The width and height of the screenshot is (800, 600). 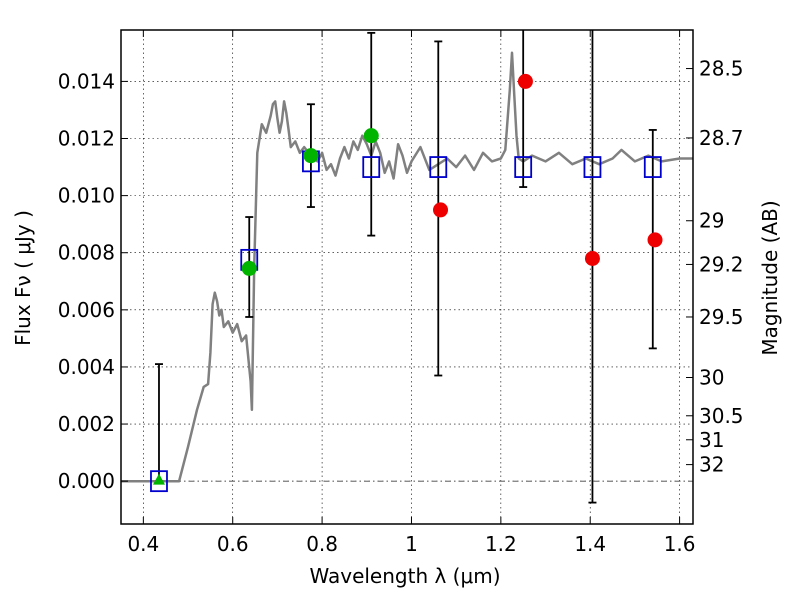 What do you see at coordinates (721, 138) in the screenshot?
I see `y2-tick-label-1: 28.7` at bounding box center [721, 138].